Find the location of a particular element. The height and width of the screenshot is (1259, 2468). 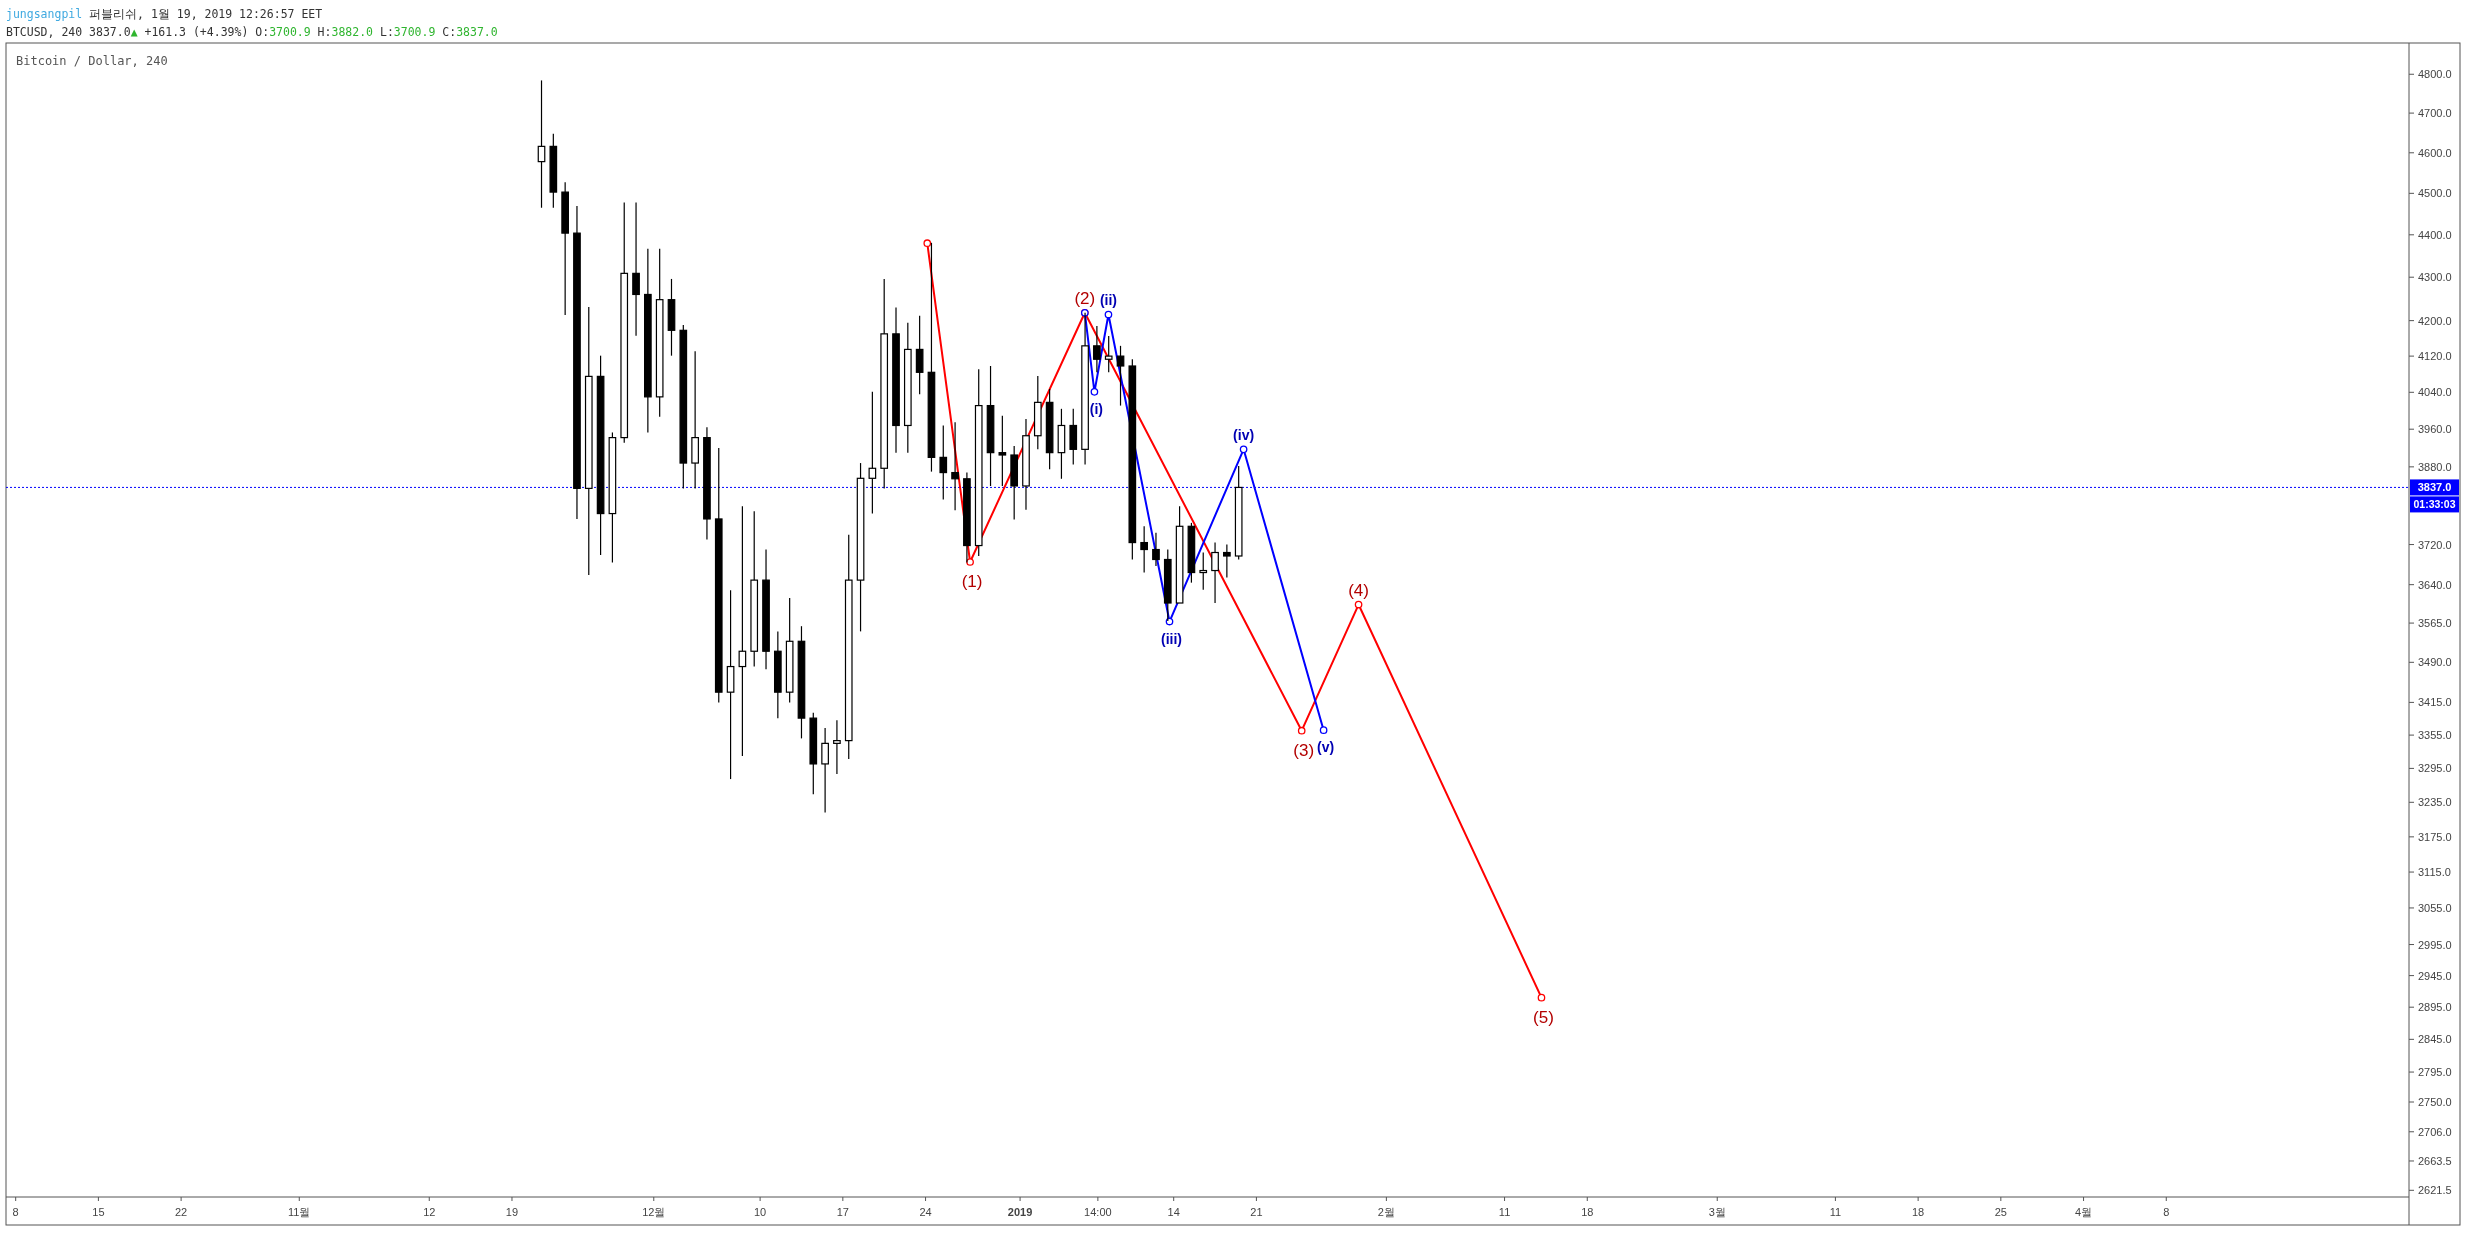

y-tick-label: 3175.0 is located at coordinates (2435, 836).